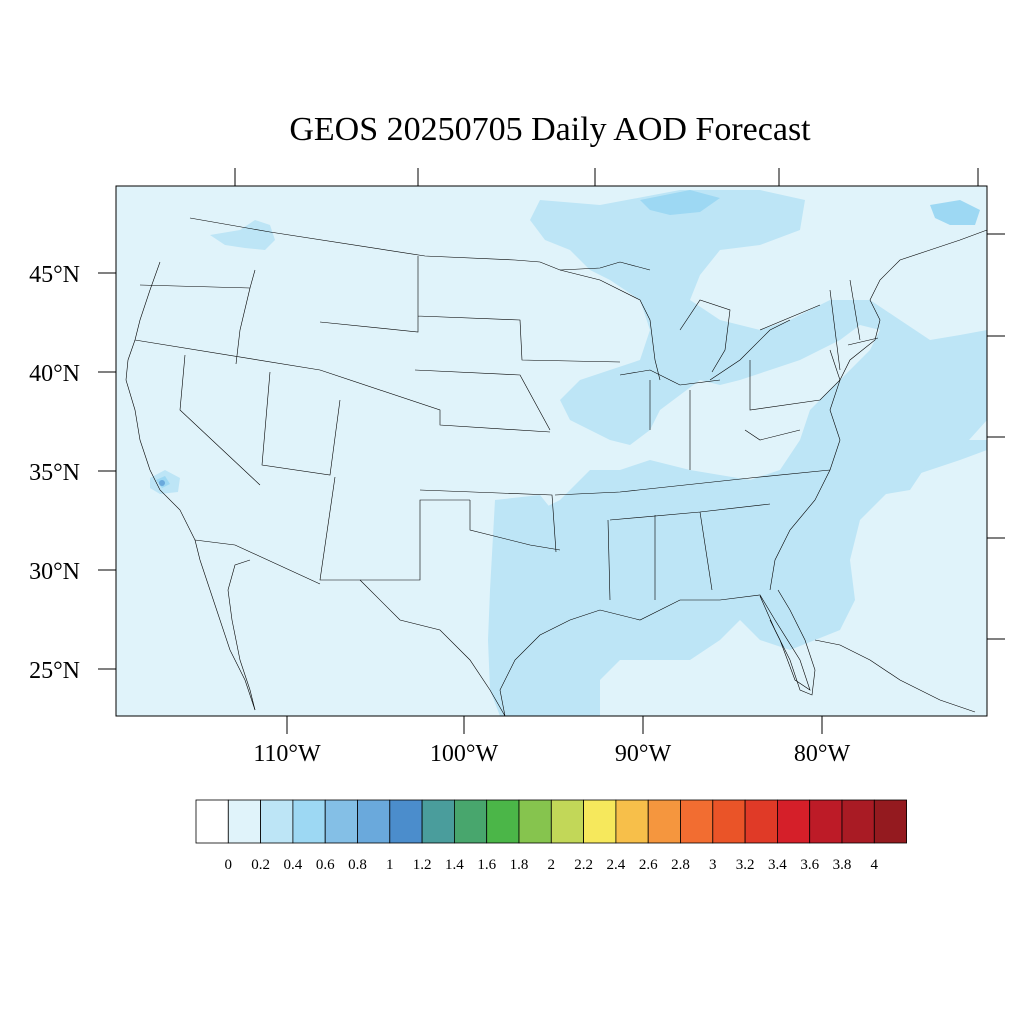 This screenshot has height=1024, width=1024. What do you see at coordinates (420, 244) in the screenshot?
I see `us-canada-border` at bounding box center [420, 244].